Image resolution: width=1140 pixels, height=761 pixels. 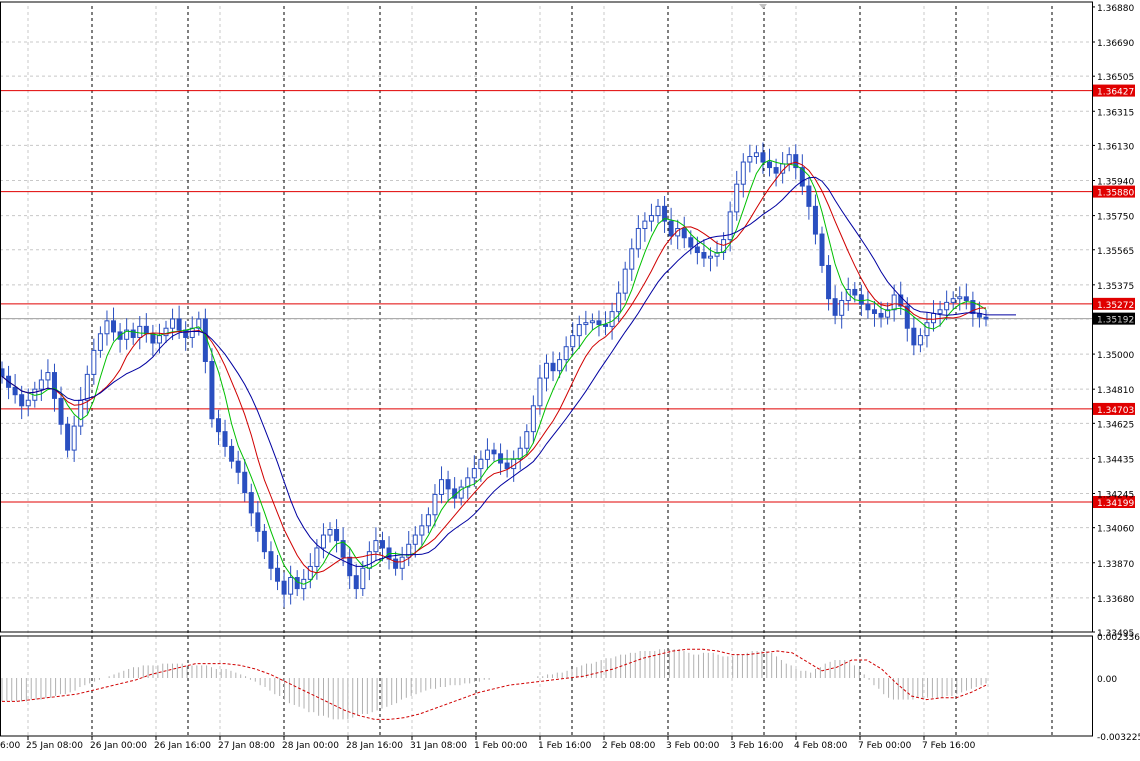 I want to click on time-tick-label: 3 Feb 00:00, so click(x=693, y=746).